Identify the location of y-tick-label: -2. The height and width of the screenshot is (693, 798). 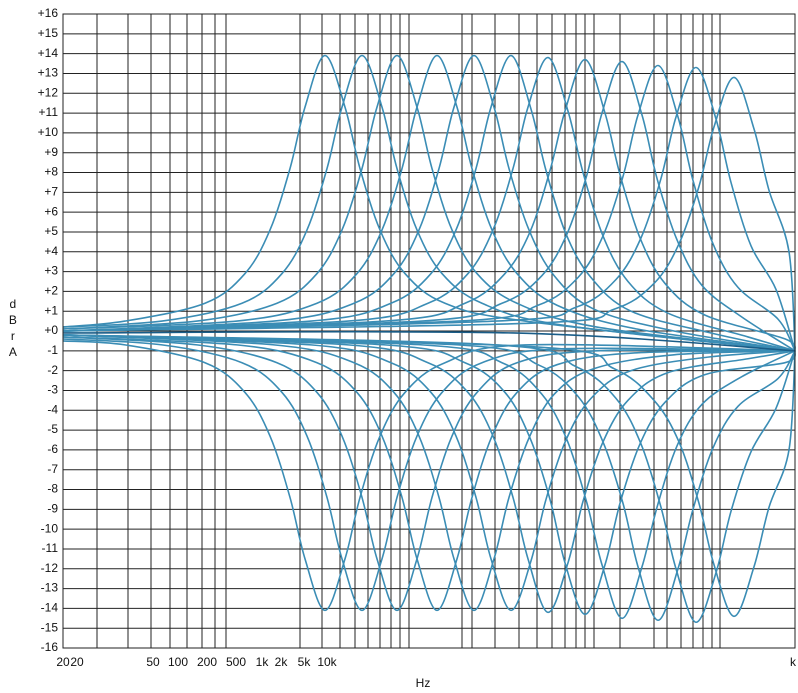
(52, 370).